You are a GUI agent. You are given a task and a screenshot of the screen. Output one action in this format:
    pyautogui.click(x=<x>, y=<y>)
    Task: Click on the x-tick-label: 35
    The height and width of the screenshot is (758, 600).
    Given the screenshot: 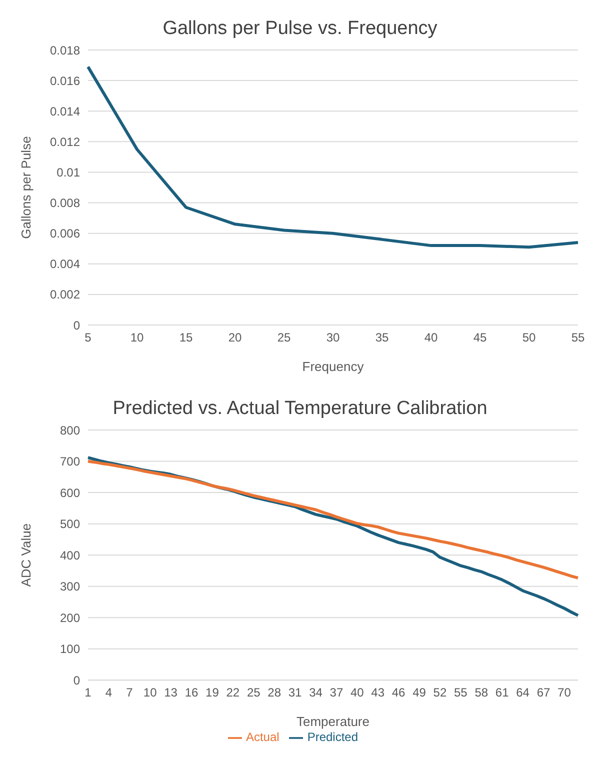 What is the action you would take?
    pyautogui.click(x=382, y=337)
    